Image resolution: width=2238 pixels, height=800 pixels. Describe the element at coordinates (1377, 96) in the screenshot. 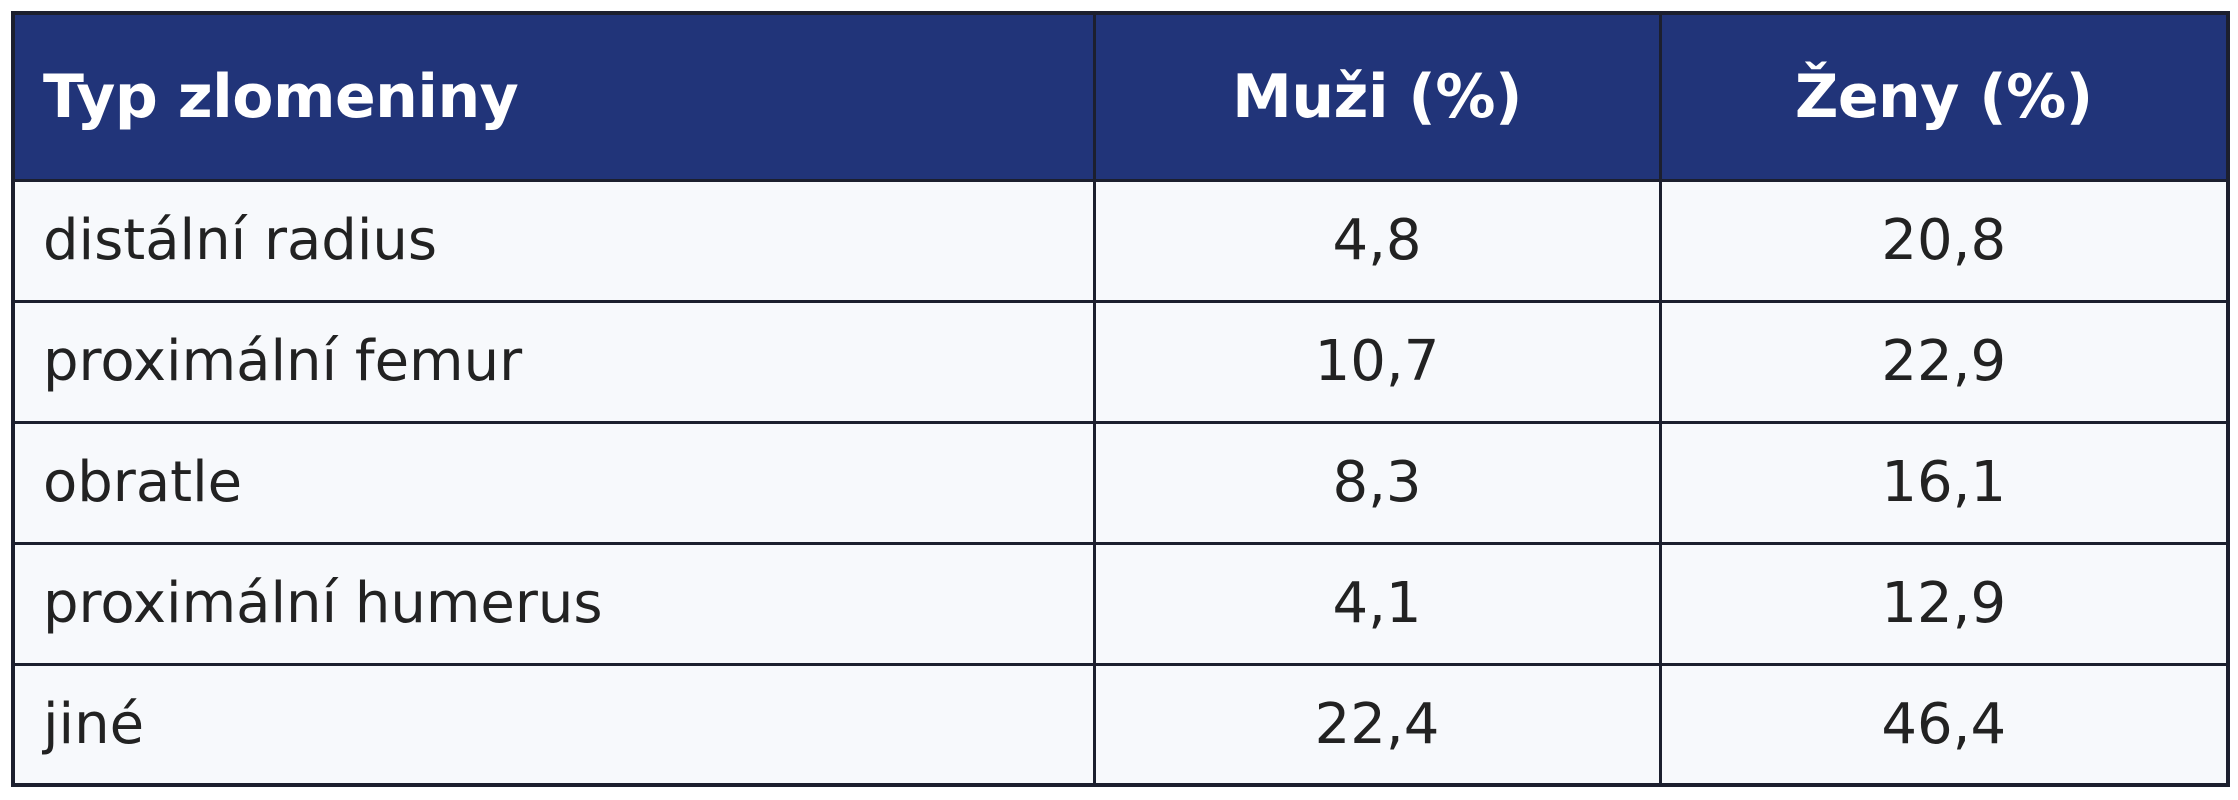

I see `header-cell: Muži (%)` at that location.